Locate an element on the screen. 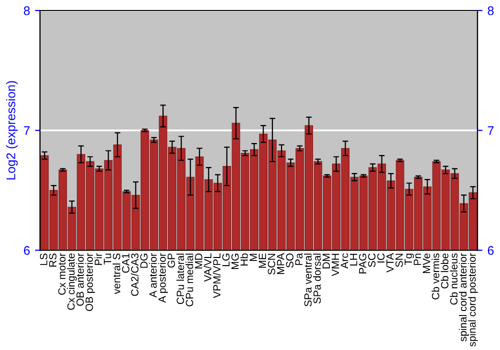 The height and width of the screenshot is (350, 500). x-tick-label: GP is located at coordinates (171, 261).